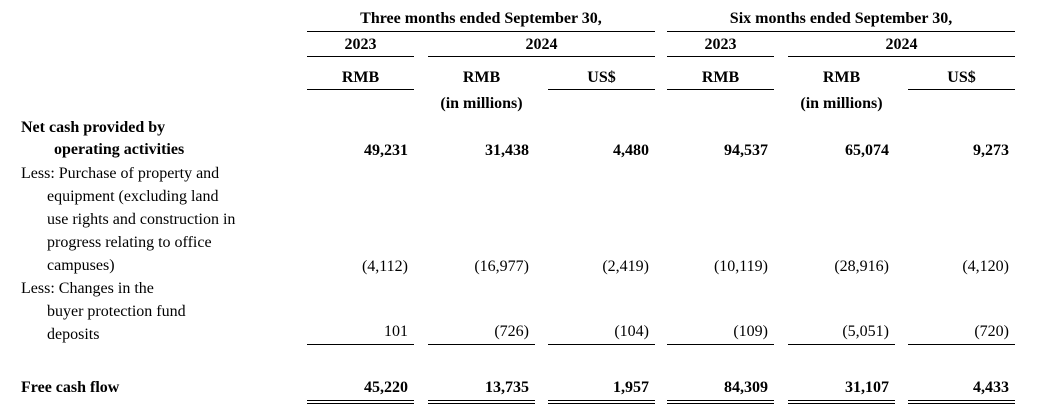 Image resolution: width=1040 pixels, height=417 pixels. What do you see at coordinates (116, 311) in the screenshot?
I see `row-label-buyer-protection: buyer protection fund` at bounding box center [116, 311].